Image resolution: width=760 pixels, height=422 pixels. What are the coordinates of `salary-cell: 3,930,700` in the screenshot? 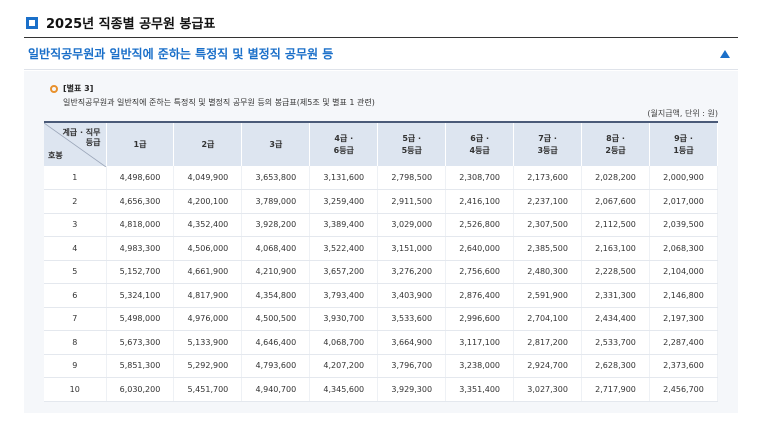 It's located at (344, 319).